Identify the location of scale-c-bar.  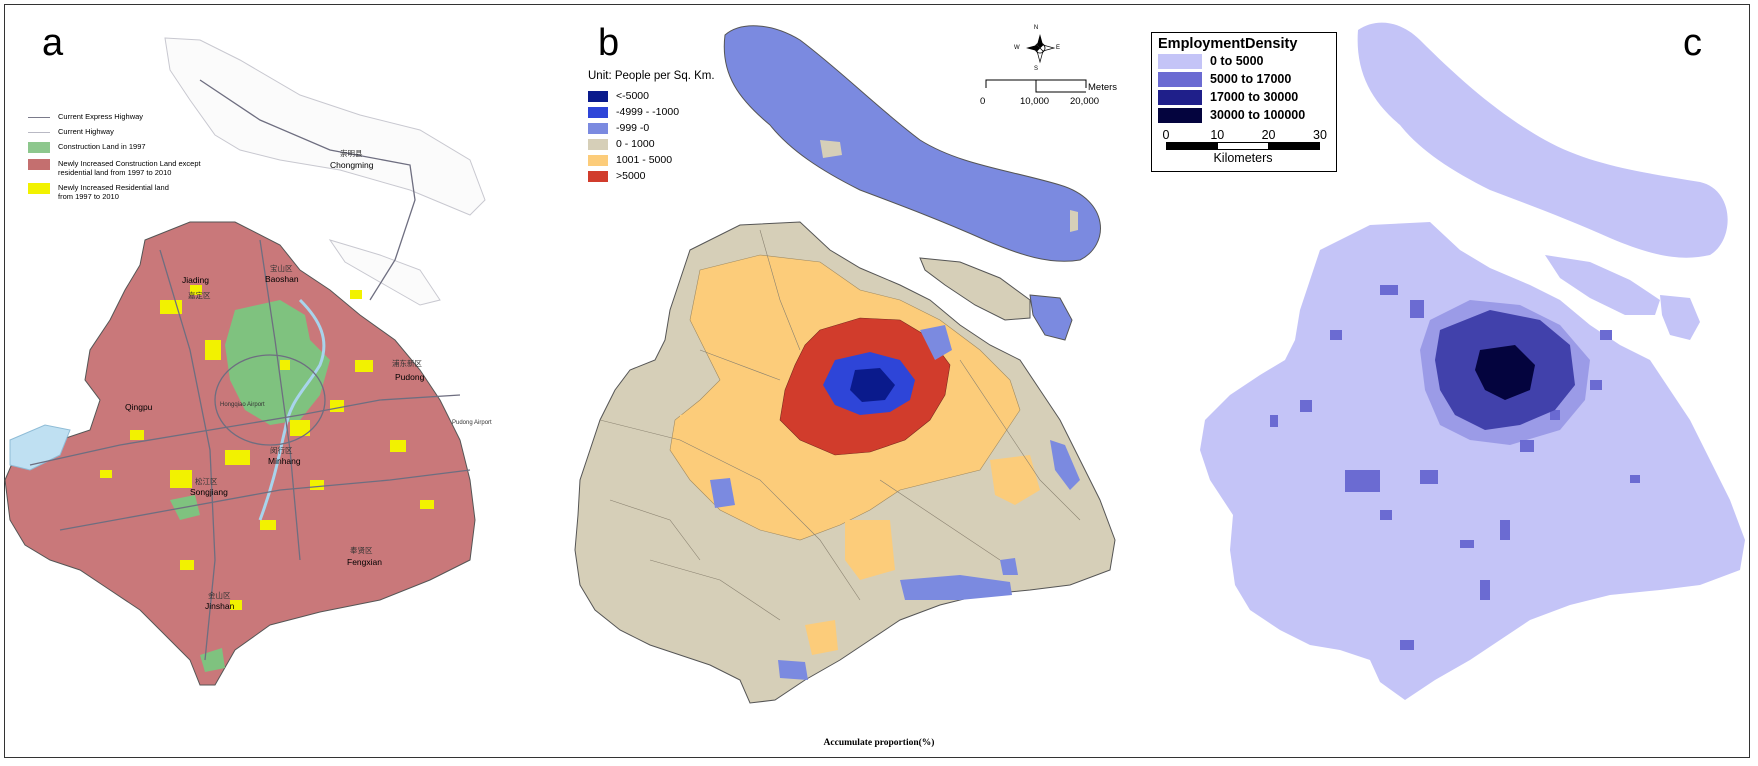
(1243, 146).